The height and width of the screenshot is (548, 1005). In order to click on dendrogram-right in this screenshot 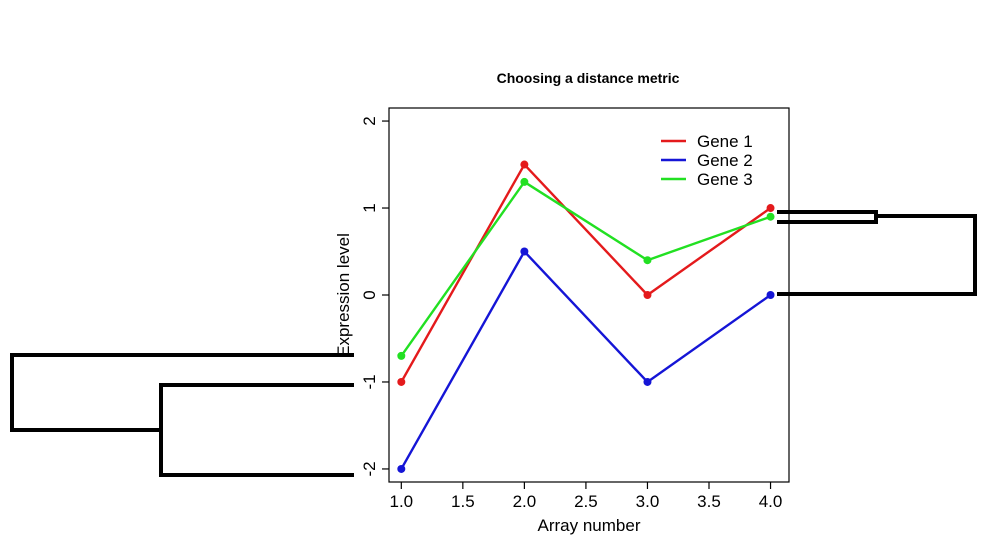, I will do `click(877, 253)`.